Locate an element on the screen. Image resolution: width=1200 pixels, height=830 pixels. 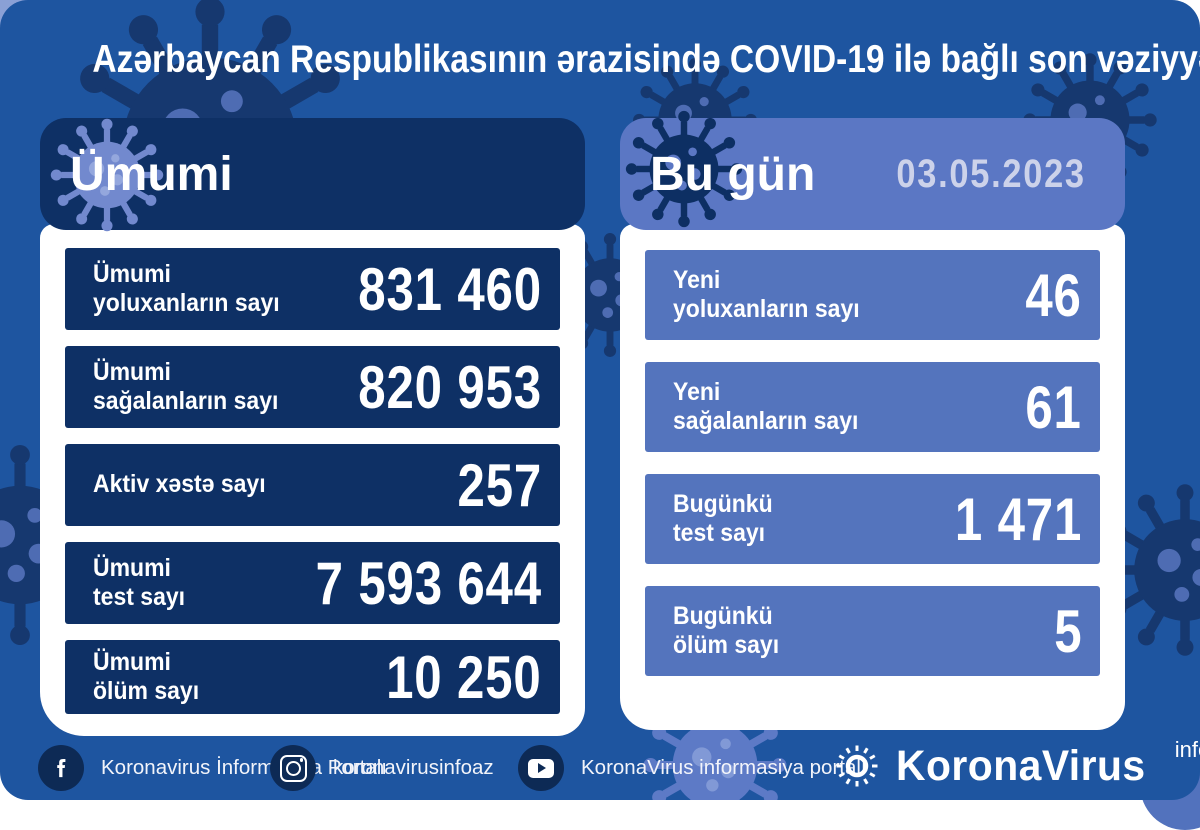
today-header: Bu gün 03.05.2023 is located at coordinates (872, 174).